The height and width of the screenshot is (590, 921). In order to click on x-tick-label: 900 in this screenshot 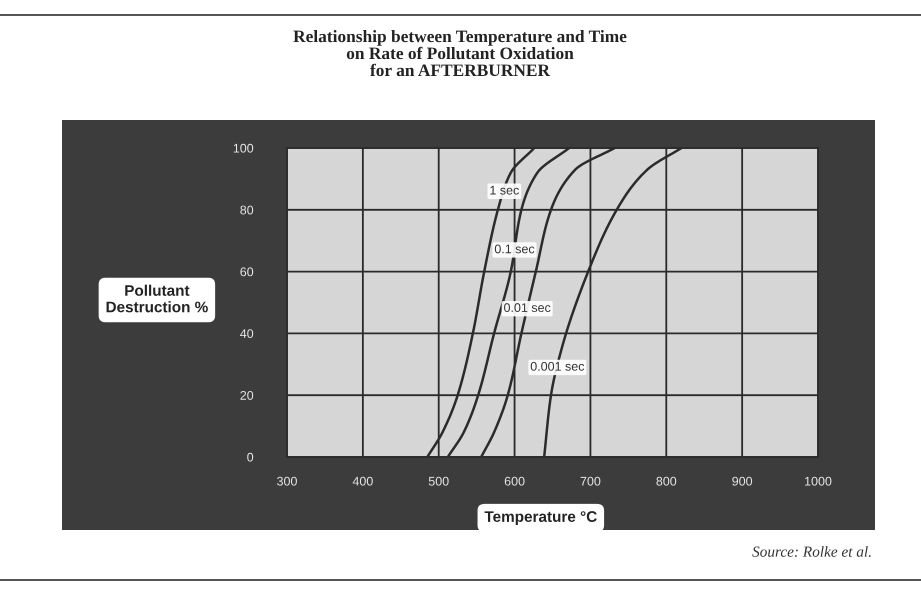, I will do `click(742, 481)`.